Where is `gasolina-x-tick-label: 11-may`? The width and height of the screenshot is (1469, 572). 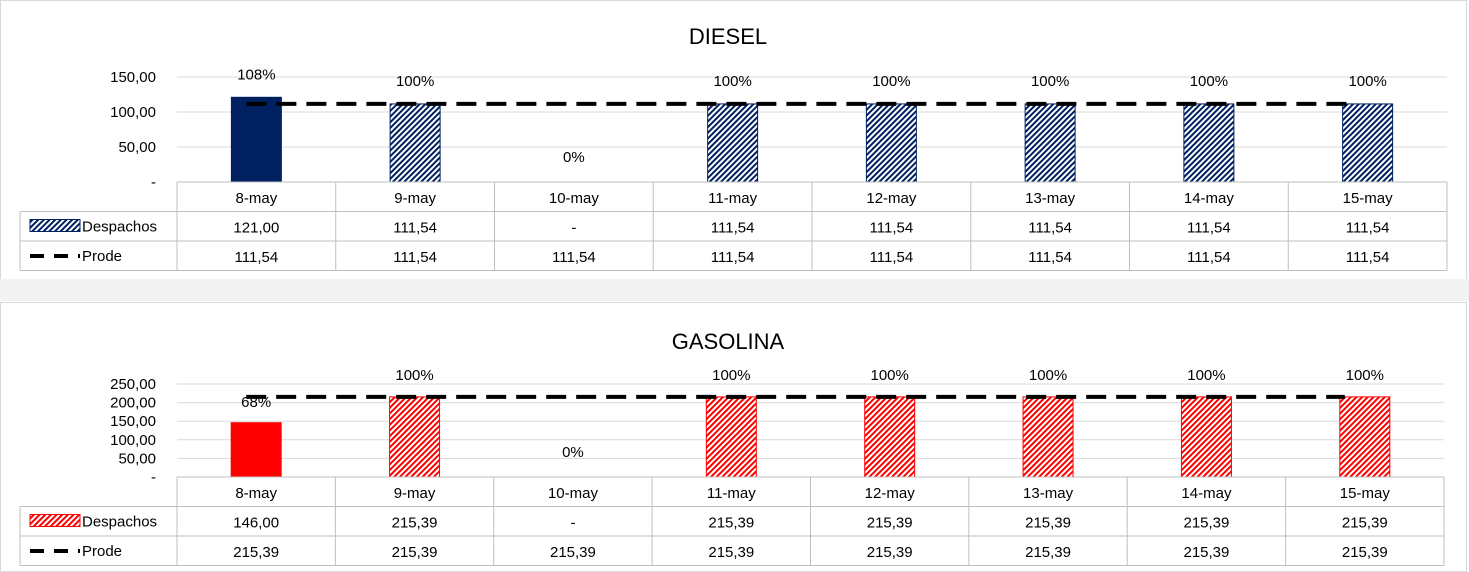
gasolina-x-tick-label: 11-may is located at coordinates (731, 493).